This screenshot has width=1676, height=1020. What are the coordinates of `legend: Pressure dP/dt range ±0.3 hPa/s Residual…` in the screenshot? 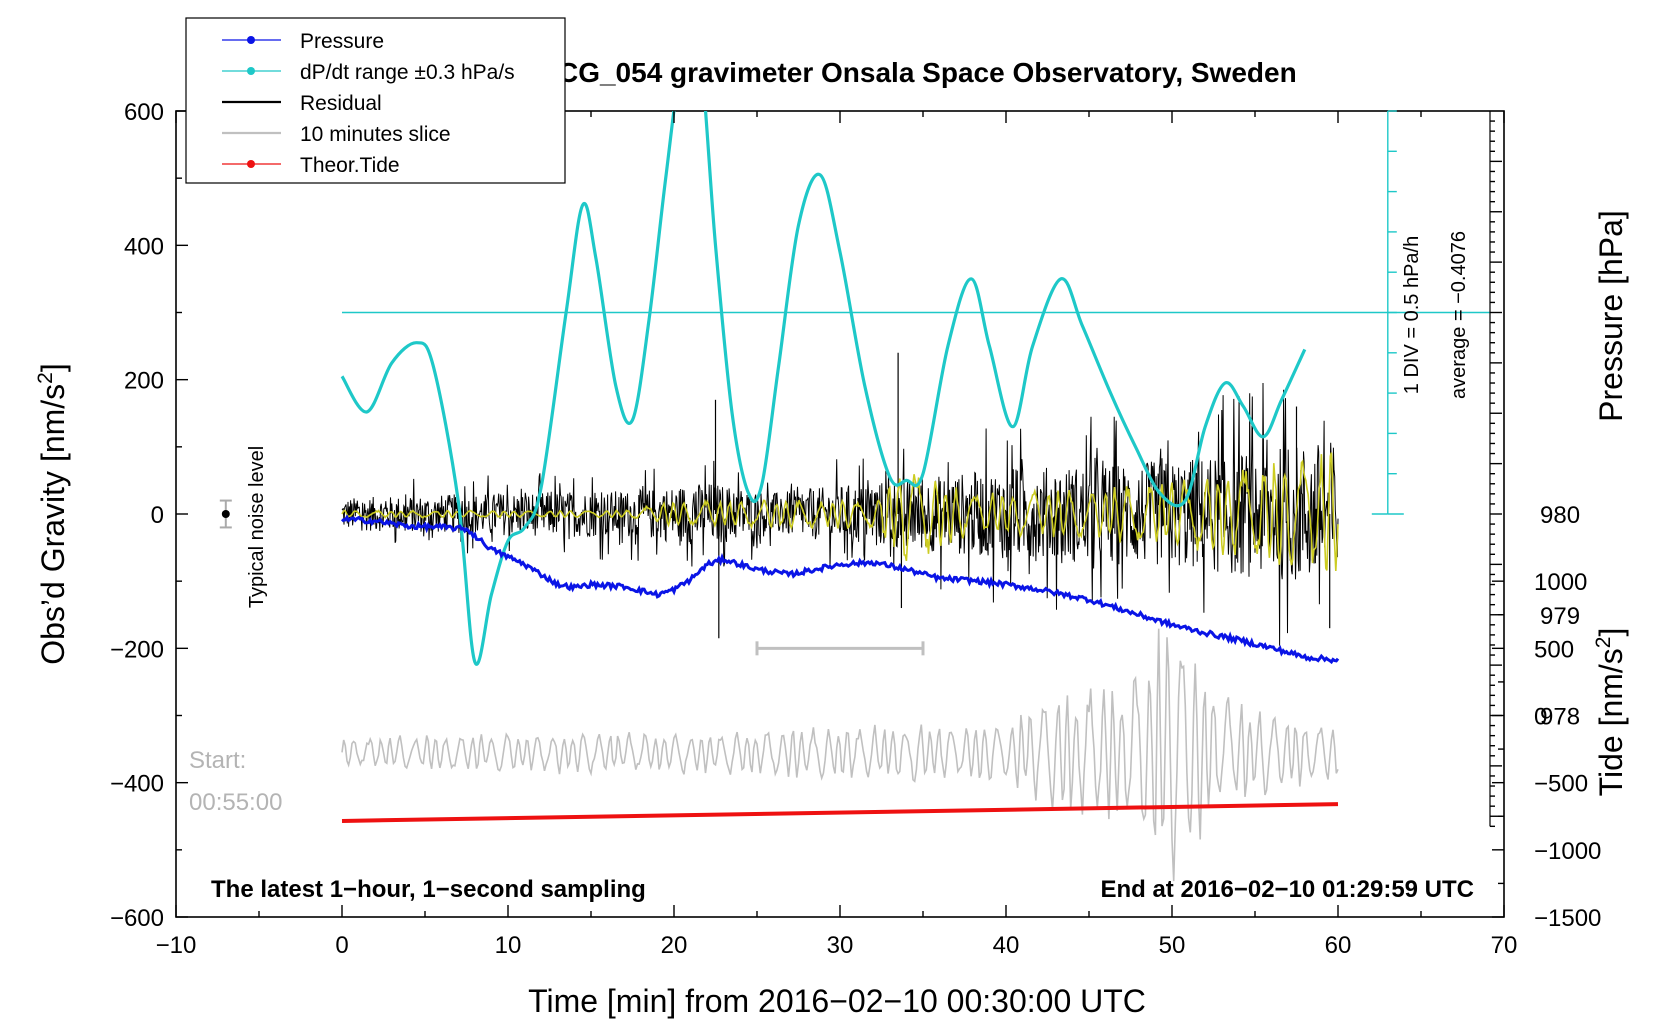 It's located at (375, 100).